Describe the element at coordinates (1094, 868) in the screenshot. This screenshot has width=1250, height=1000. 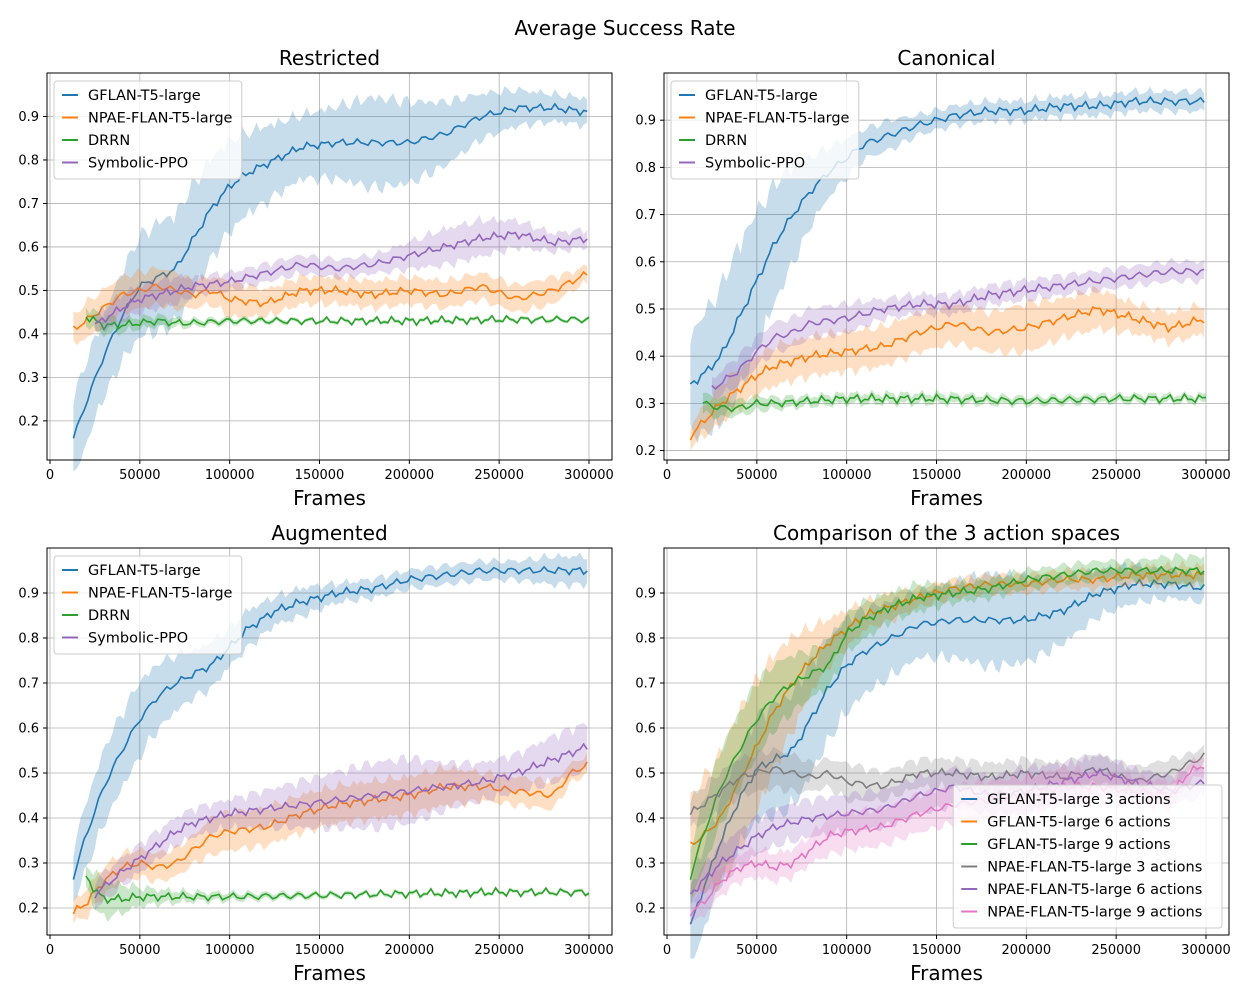
I see `legend-entry: NPAE-FLAN-T5-large 3 actions` at that location.